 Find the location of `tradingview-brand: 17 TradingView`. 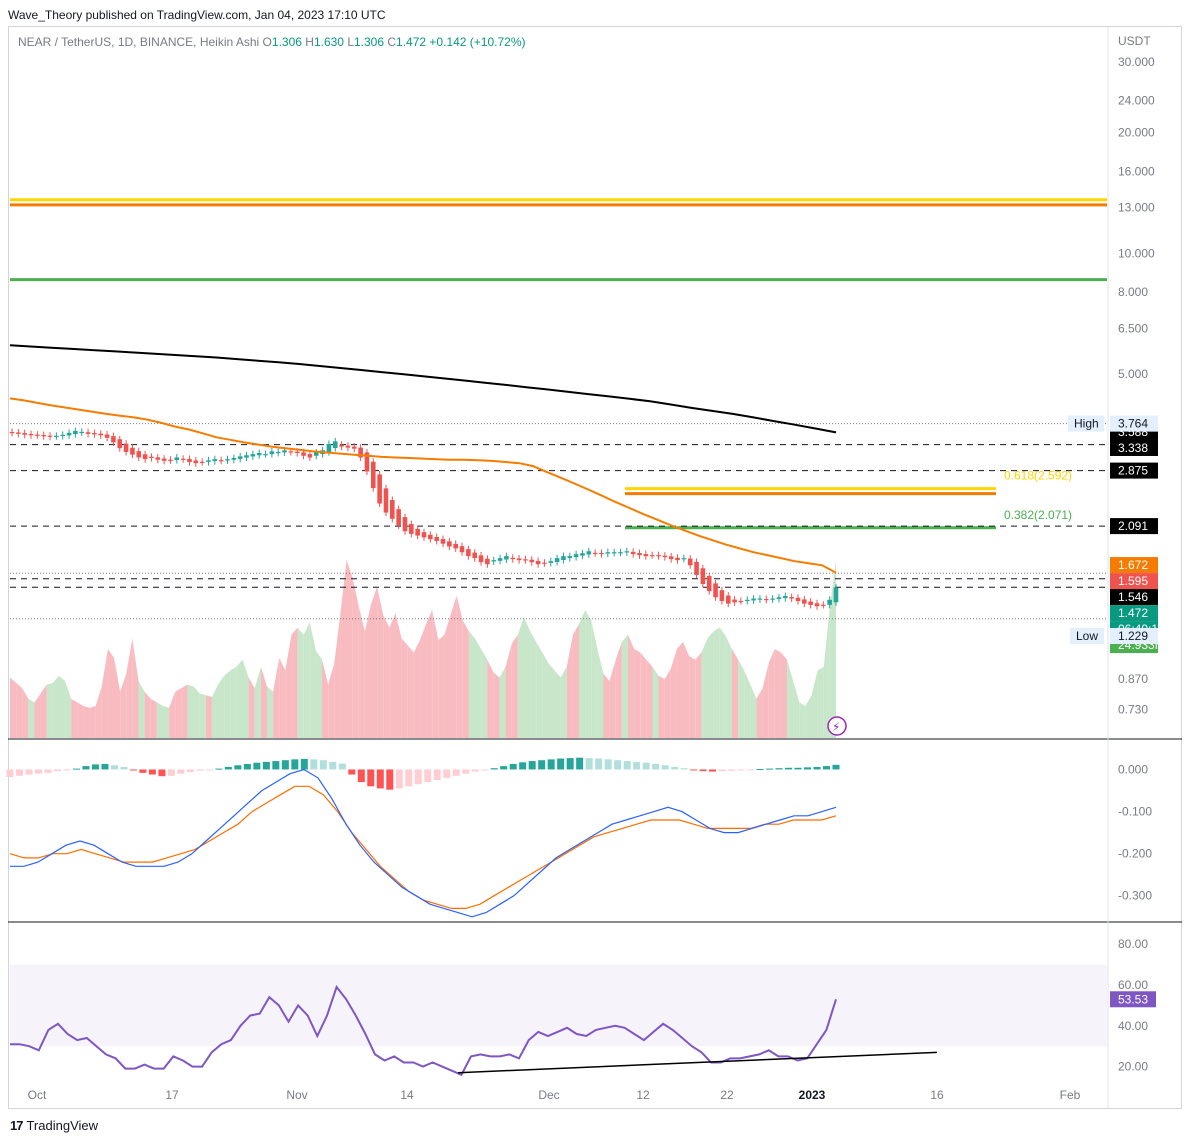

tradingview-brand: 17 TradingView is located at coordinates (54, 1125).